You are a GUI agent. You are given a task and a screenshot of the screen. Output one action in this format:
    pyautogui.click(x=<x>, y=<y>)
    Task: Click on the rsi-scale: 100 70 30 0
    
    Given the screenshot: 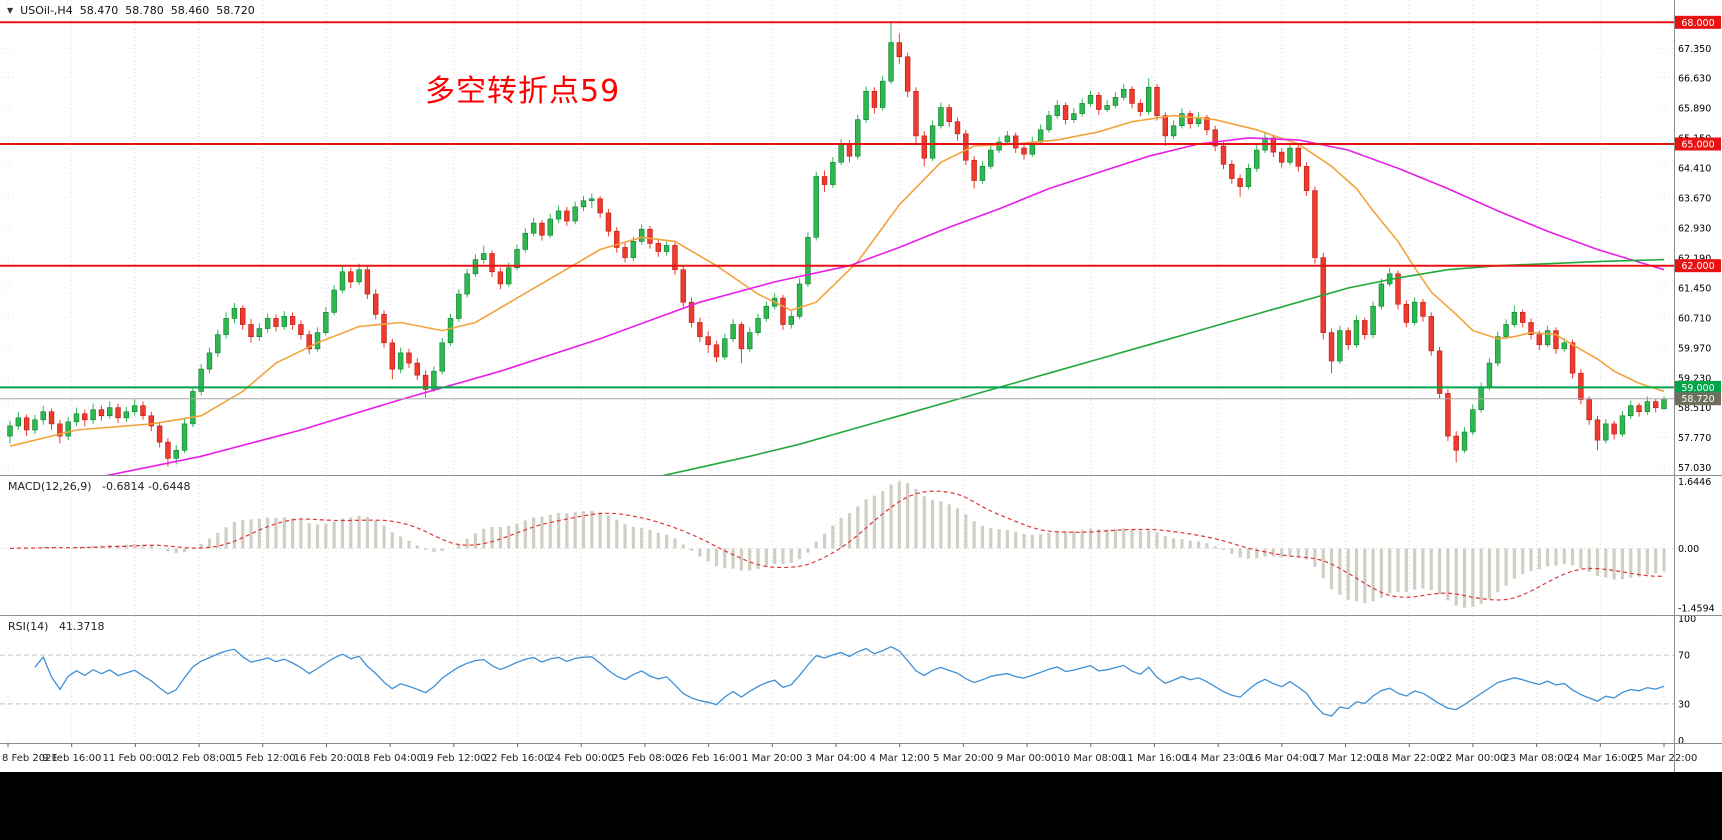 What is the action you would take?
    pyautogui.click(x=1687, y=680)
    